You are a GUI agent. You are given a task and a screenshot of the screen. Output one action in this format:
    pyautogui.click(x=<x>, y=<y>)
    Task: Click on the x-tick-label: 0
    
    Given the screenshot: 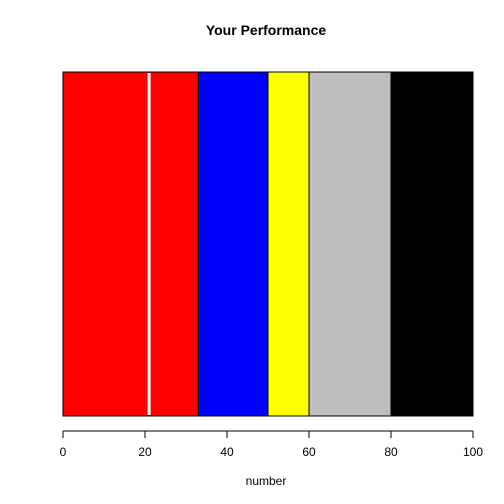 What is the action you would take?
    pyautogui.click(x=63, y=452)
    